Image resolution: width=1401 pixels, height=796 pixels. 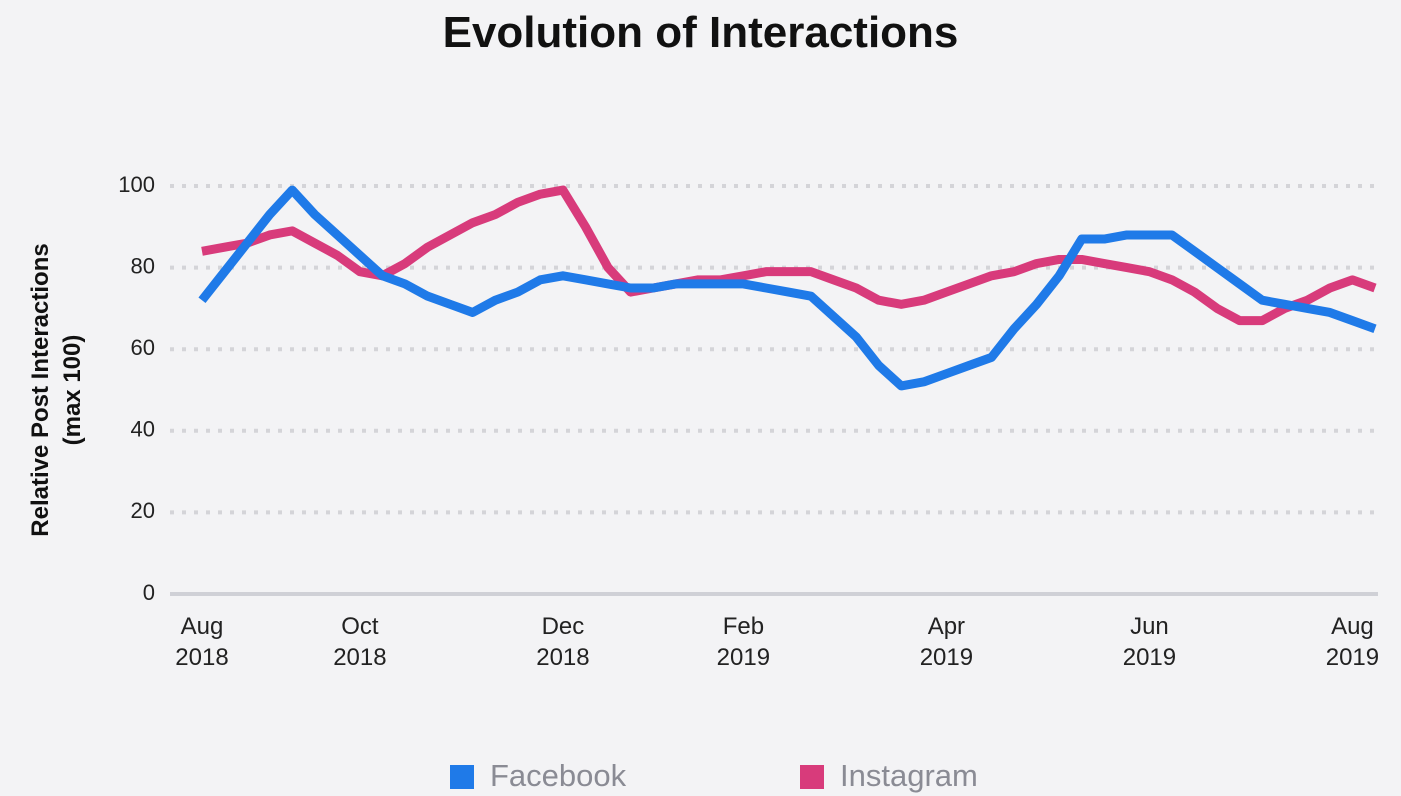 What do you see at coordinates (136, 184) in the screenshot?
I see `y-tick-label: 100` at bounding box center [136, 184].